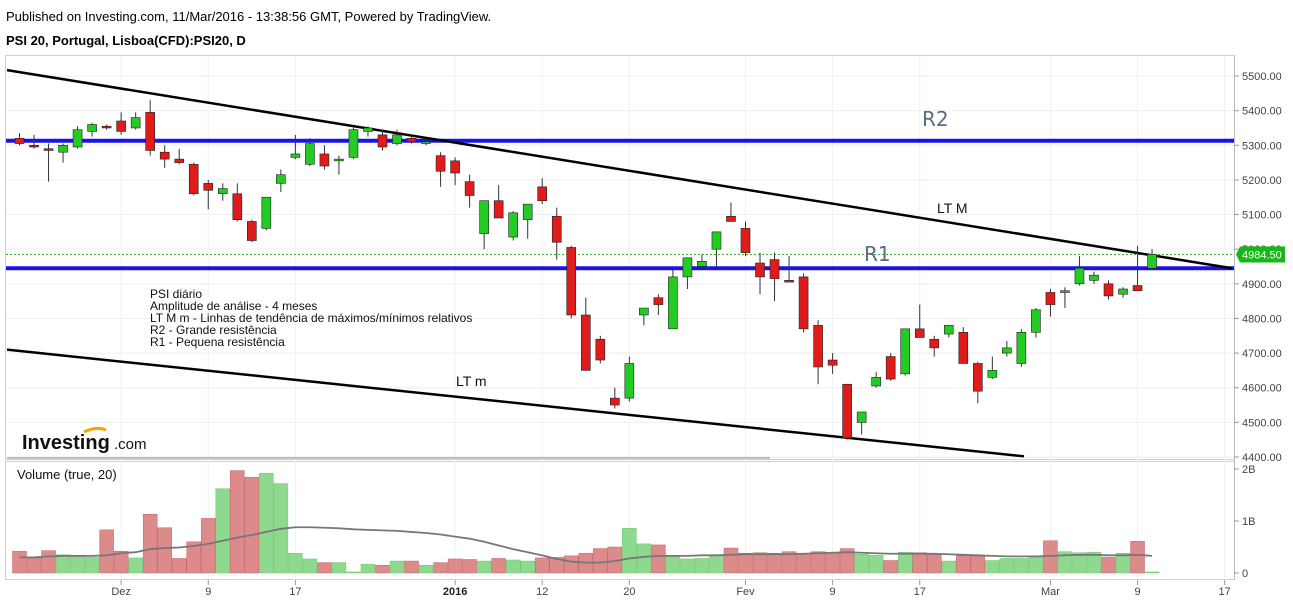 This screenshot has width=1293, height=604. I want to click on time-tick-label: Dez, so click(121, 592).